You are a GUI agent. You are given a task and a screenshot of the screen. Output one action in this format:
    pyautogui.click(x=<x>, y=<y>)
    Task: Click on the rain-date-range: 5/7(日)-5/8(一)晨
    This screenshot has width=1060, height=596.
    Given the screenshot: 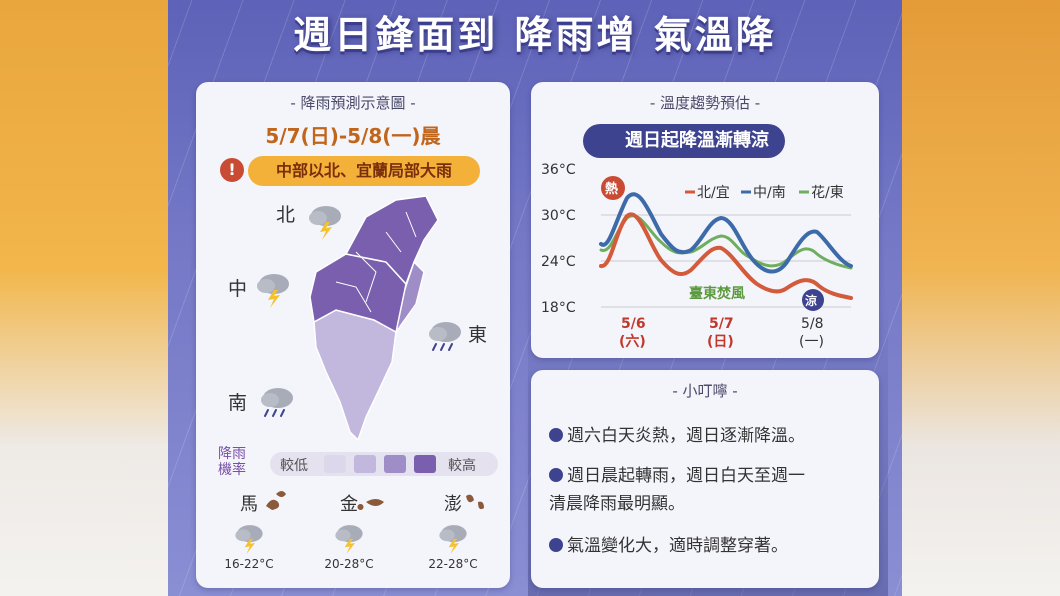 What is the action you would take?
    pyautogui.click(x=353, y=136)
    